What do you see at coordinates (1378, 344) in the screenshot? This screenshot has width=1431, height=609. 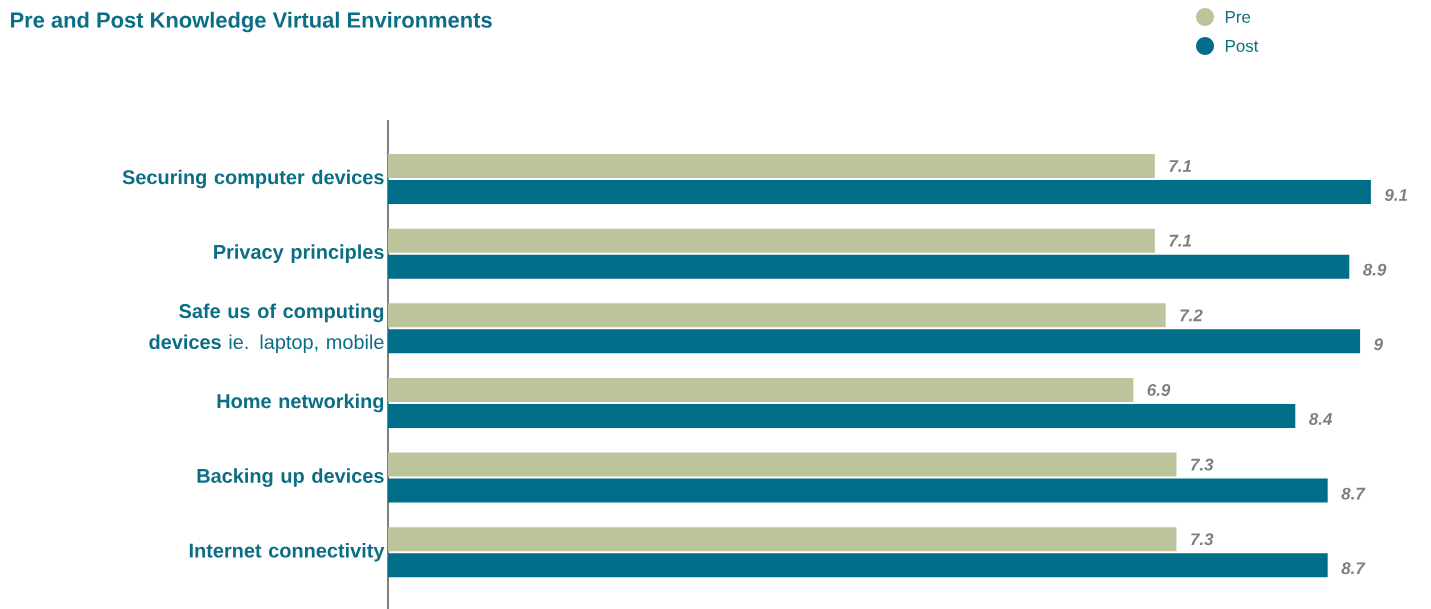 I see `data-label: 9` at bounding box center [1378, 344].